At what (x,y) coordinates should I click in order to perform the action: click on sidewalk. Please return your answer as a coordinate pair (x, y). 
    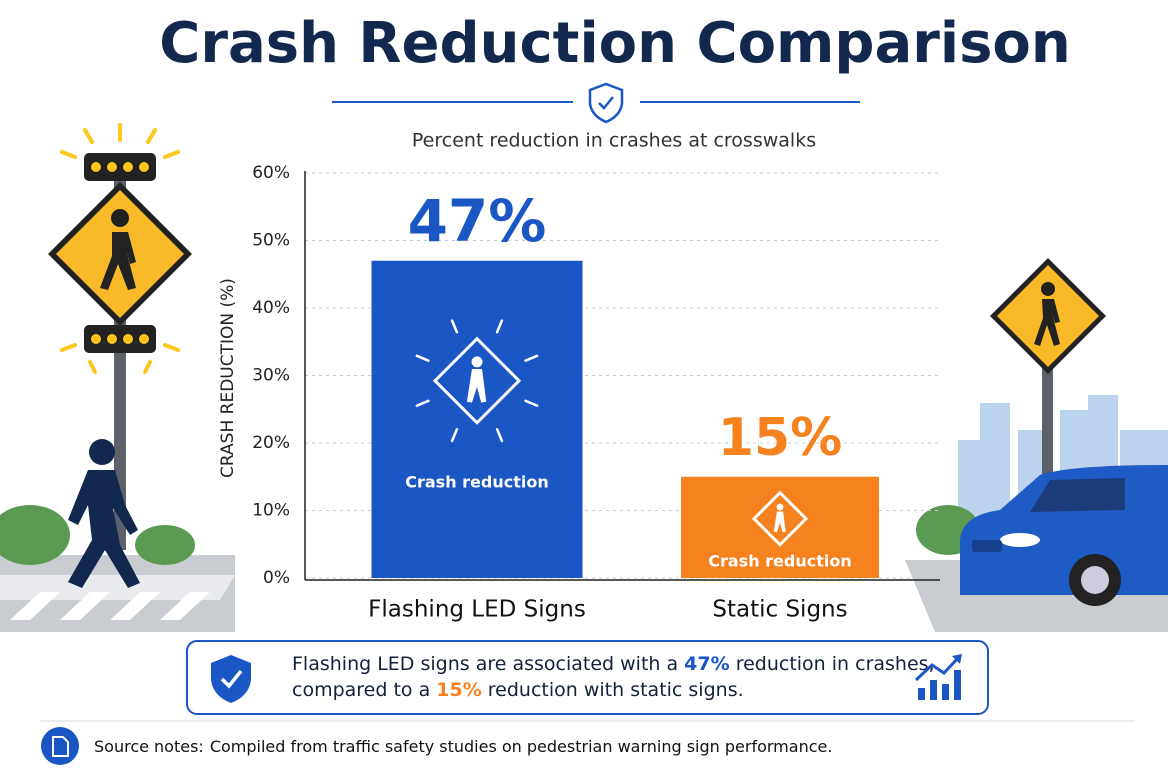
    Looking at the image, I should click on (117, 587).